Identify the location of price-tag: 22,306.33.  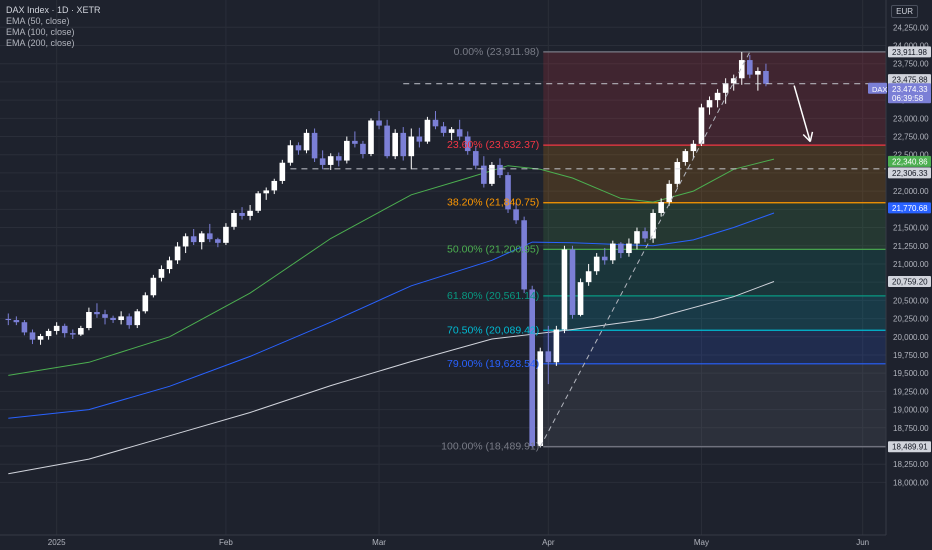
(910, 173).